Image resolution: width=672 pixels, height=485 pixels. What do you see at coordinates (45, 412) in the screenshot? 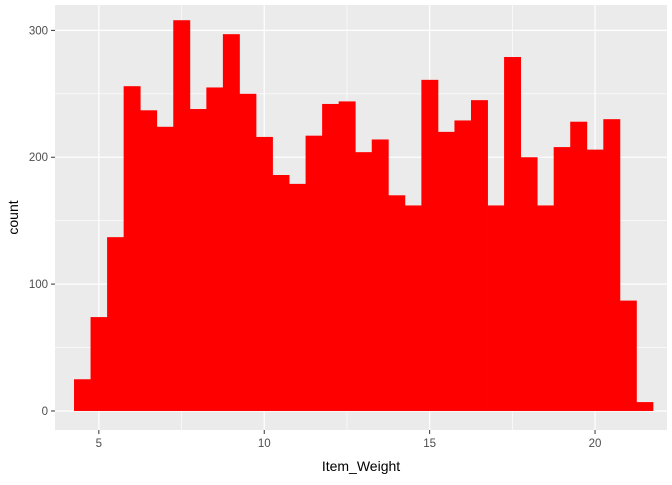
I see `y-tick-label: 0` at bounding box center [45, 412].